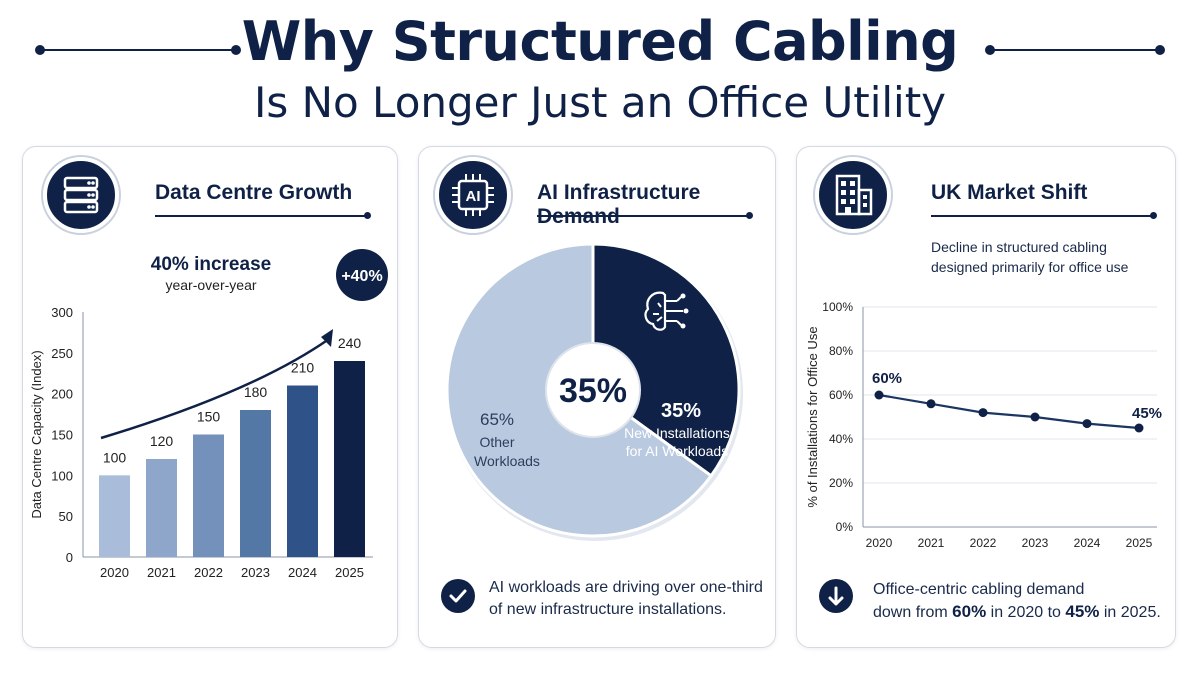  I want to click on note-line: Office-centric cabling demand, so click(979, 589).